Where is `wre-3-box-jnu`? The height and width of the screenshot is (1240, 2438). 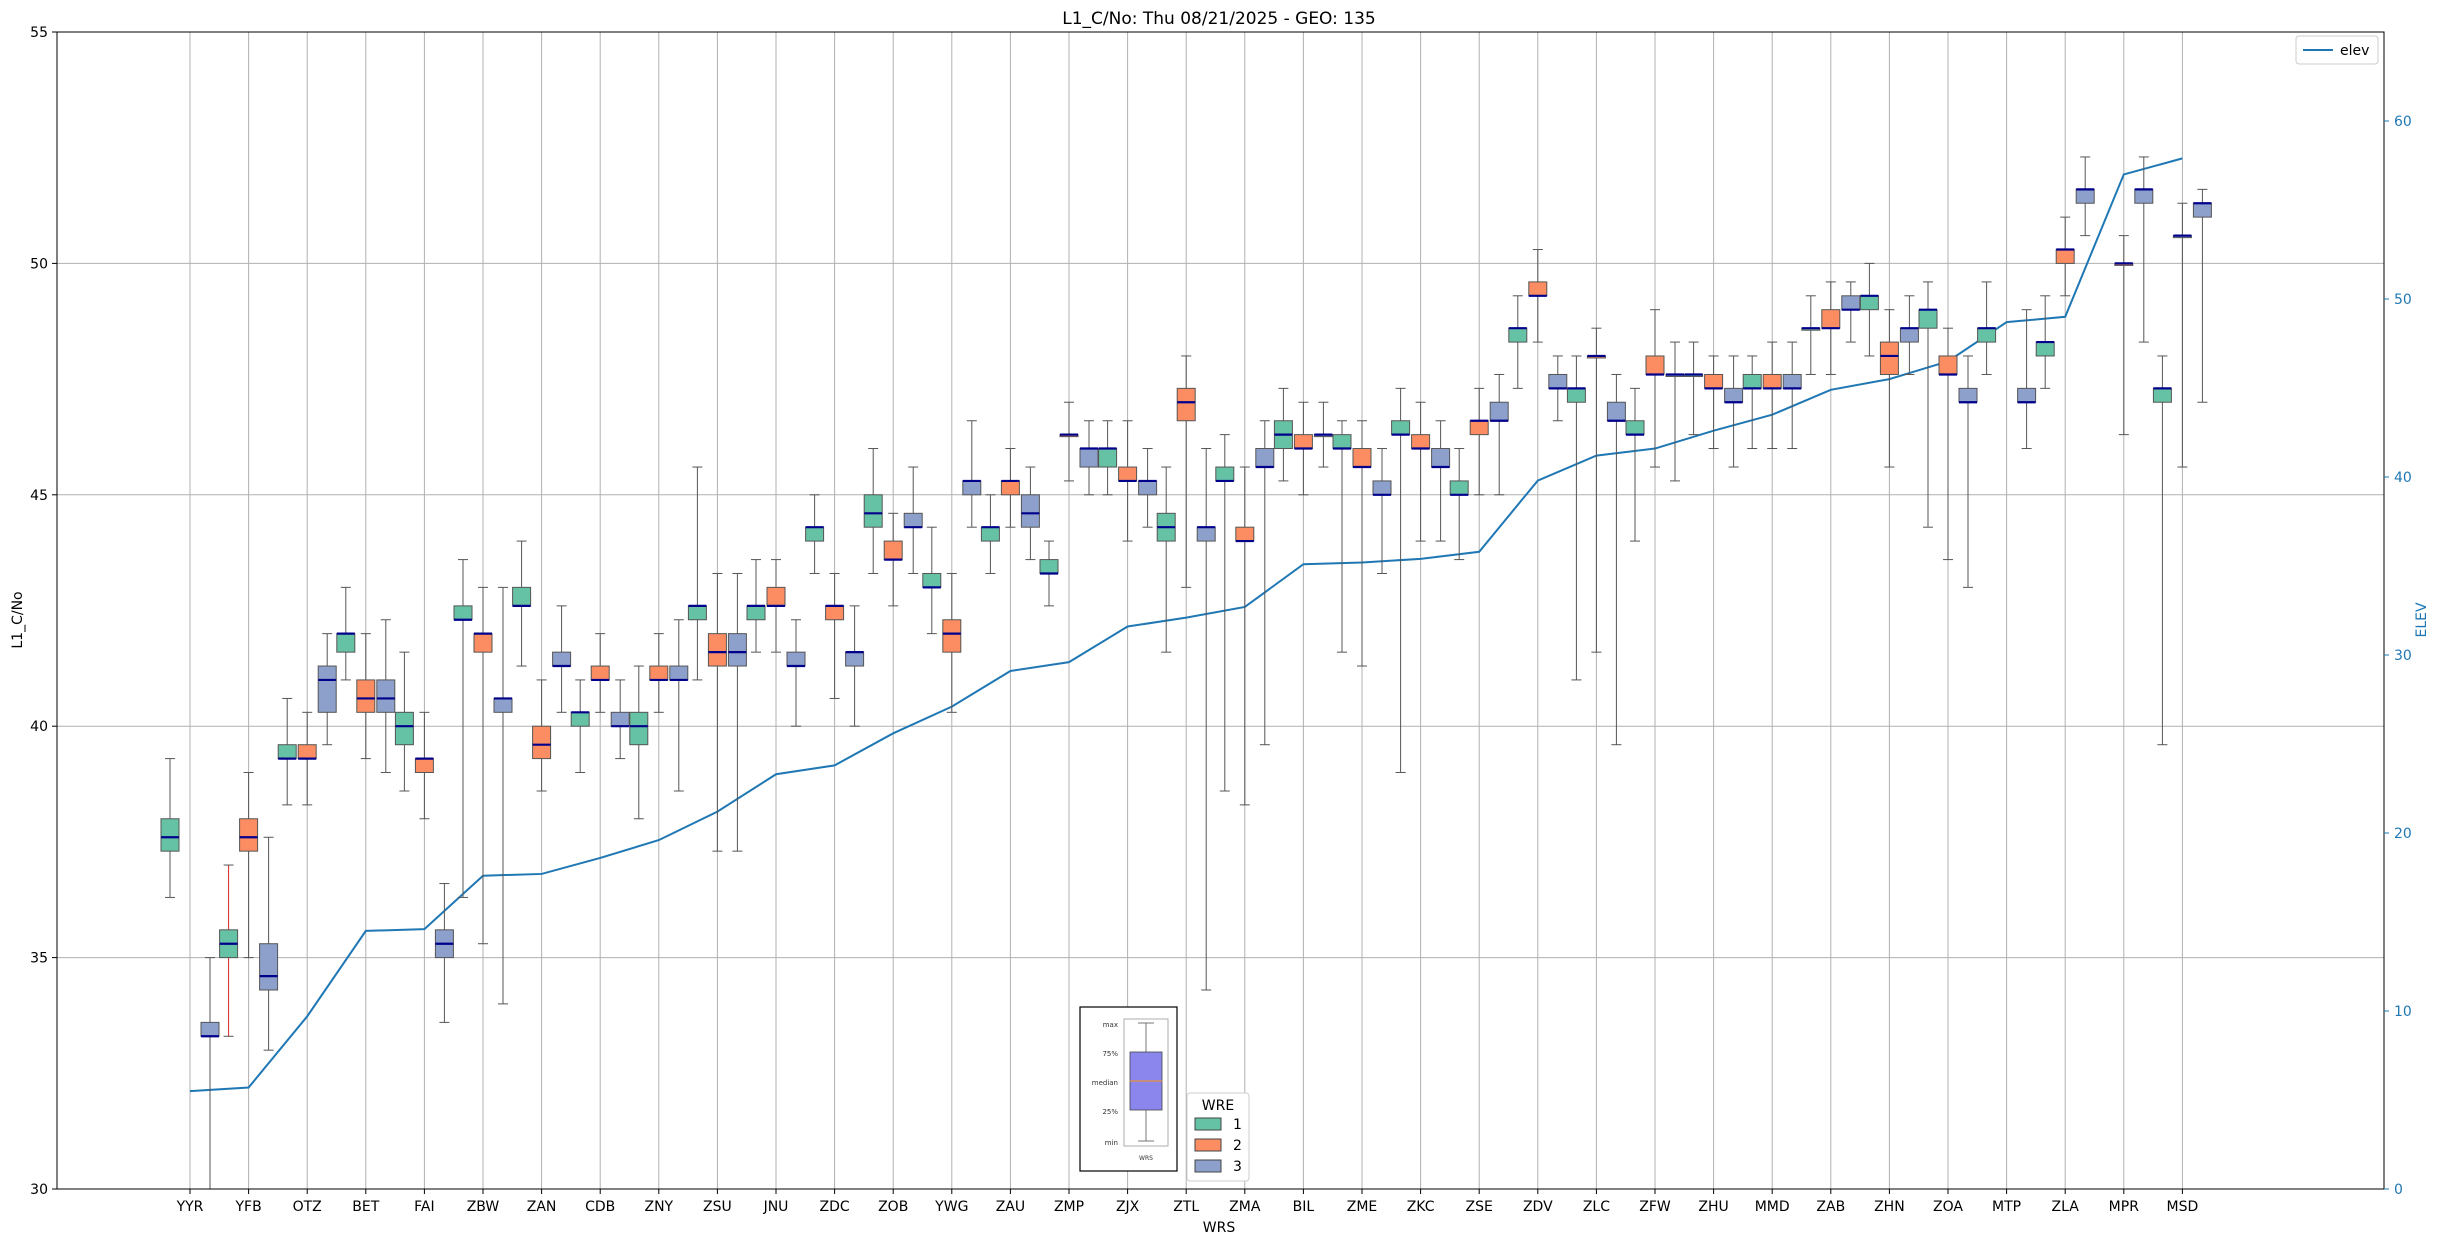
wre-3-box-jnu is located at coordinates (796, 673).